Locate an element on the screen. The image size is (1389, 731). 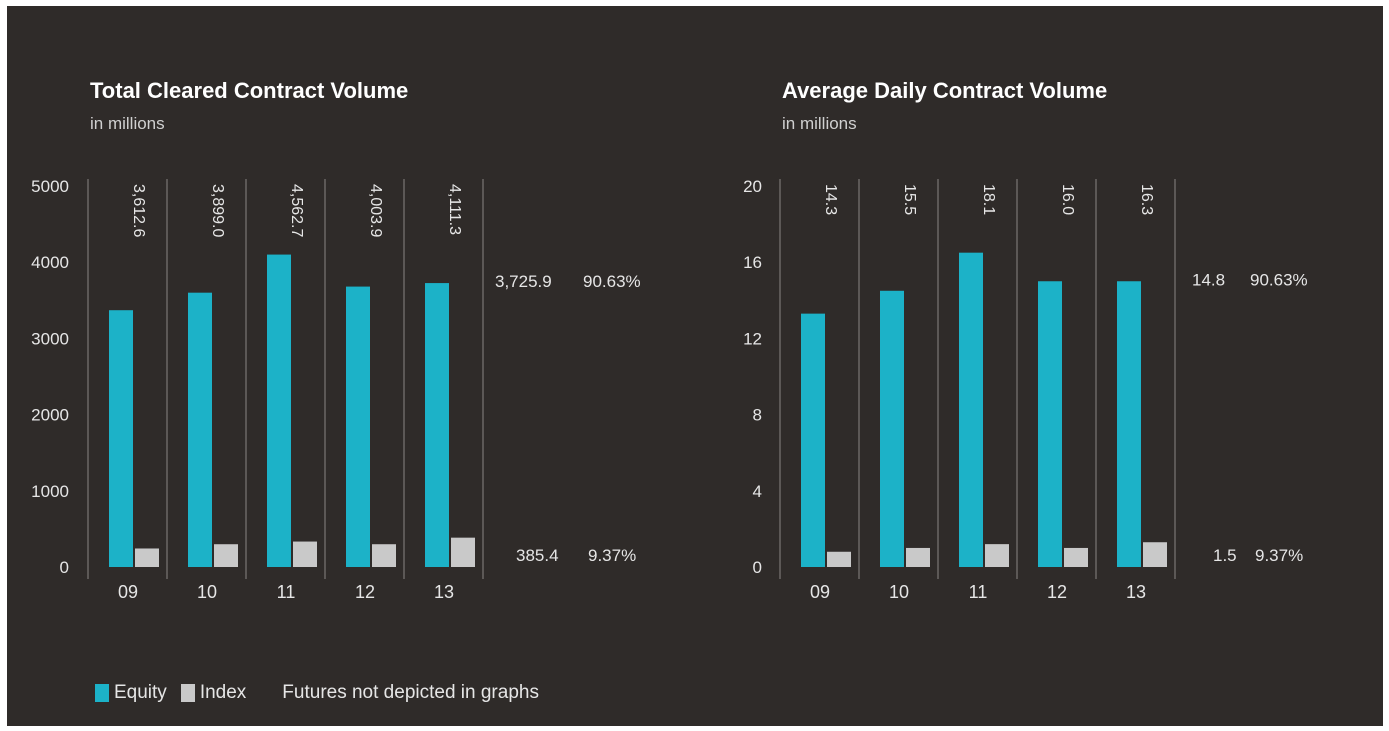
chart-title: Total Cleared Contract Volume is located at coordinates (249, 90).